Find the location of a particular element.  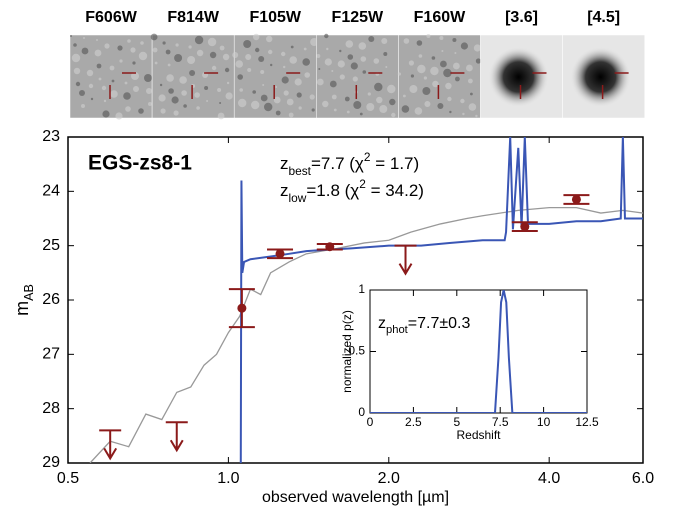

y-tick-label: 27 is located at coordinates (51, 354).